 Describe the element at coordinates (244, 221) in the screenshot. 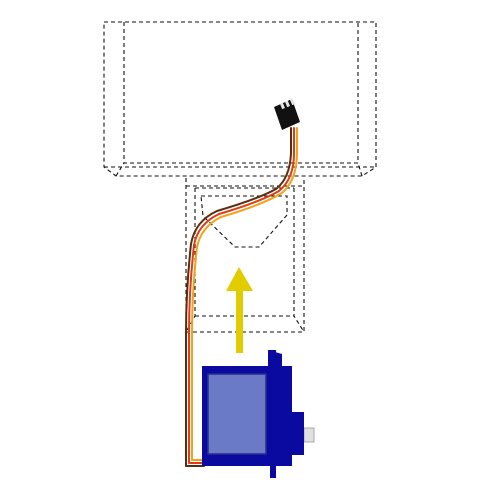

I see `bracket-v-cutout` at that location.